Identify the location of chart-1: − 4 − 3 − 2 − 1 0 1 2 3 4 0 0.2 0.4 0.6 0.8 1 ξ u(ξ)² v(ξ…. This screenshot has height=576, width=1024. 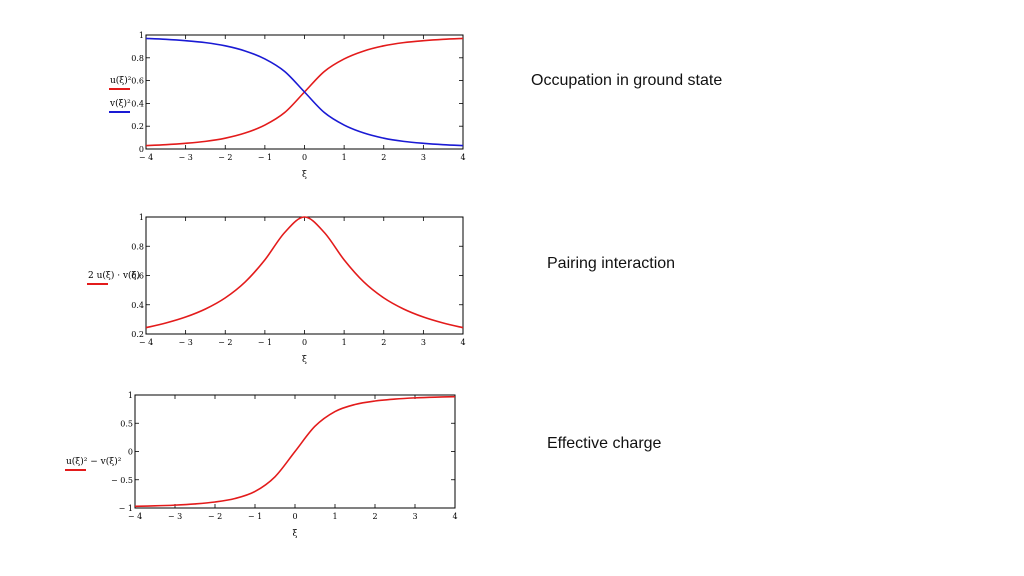
(287, 105).